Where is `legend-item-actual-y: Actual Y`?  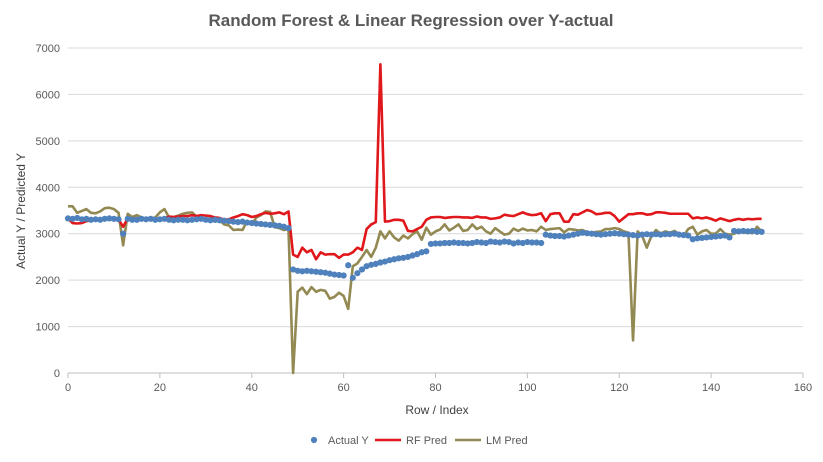
legend-item-actual-y: Actual Y is located at coordinates (339, 441).